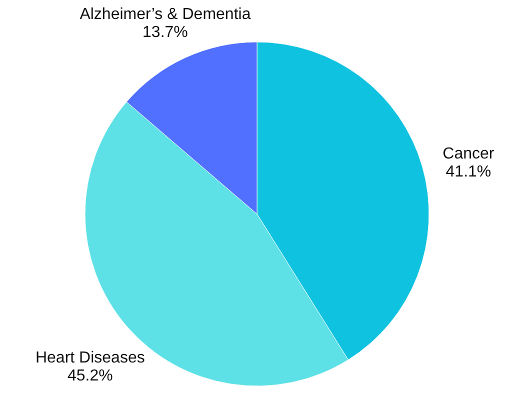 The image size is (514, 414). Describe the element at coordinates (468, 153) in the screenshot. I see `slice-label: Cancer` at that location.